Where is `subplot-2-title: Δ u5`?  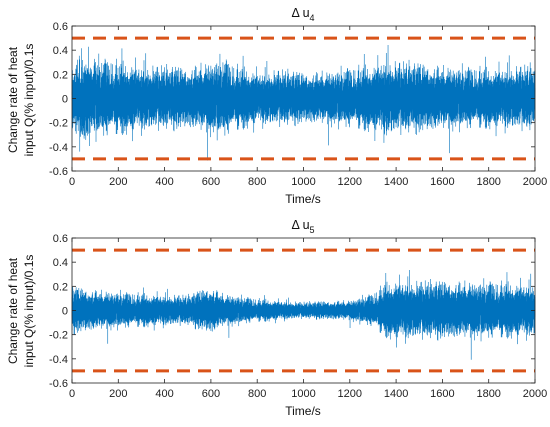
subplot-2-title: Δ u5 is located at coordinates (302, 226).